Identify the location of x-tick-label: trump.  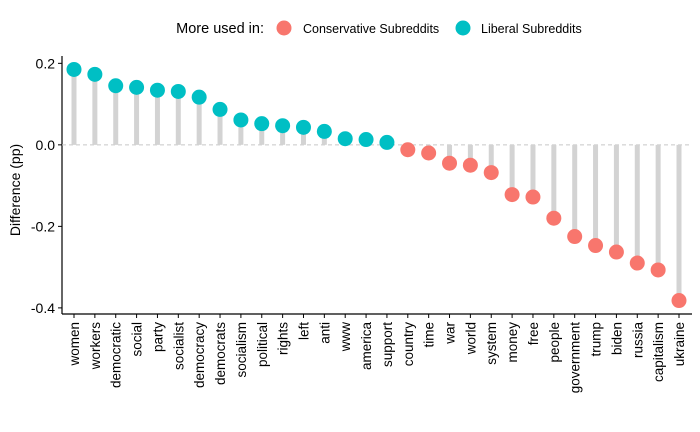
(596, 339).